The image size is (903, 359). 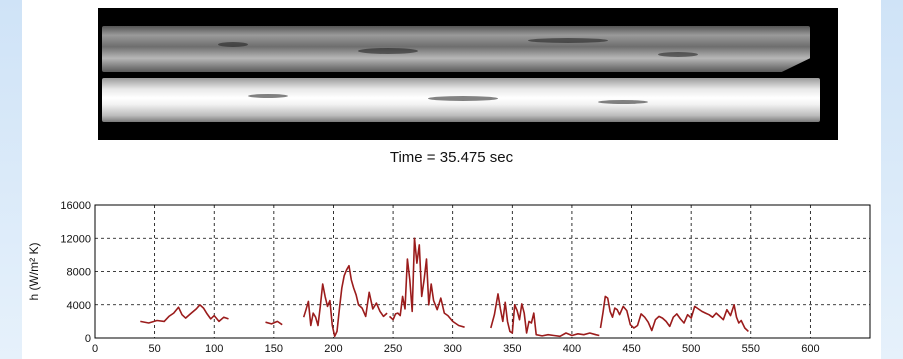 I want to click on x-tick-label: 350, so click(x=512, y=349).